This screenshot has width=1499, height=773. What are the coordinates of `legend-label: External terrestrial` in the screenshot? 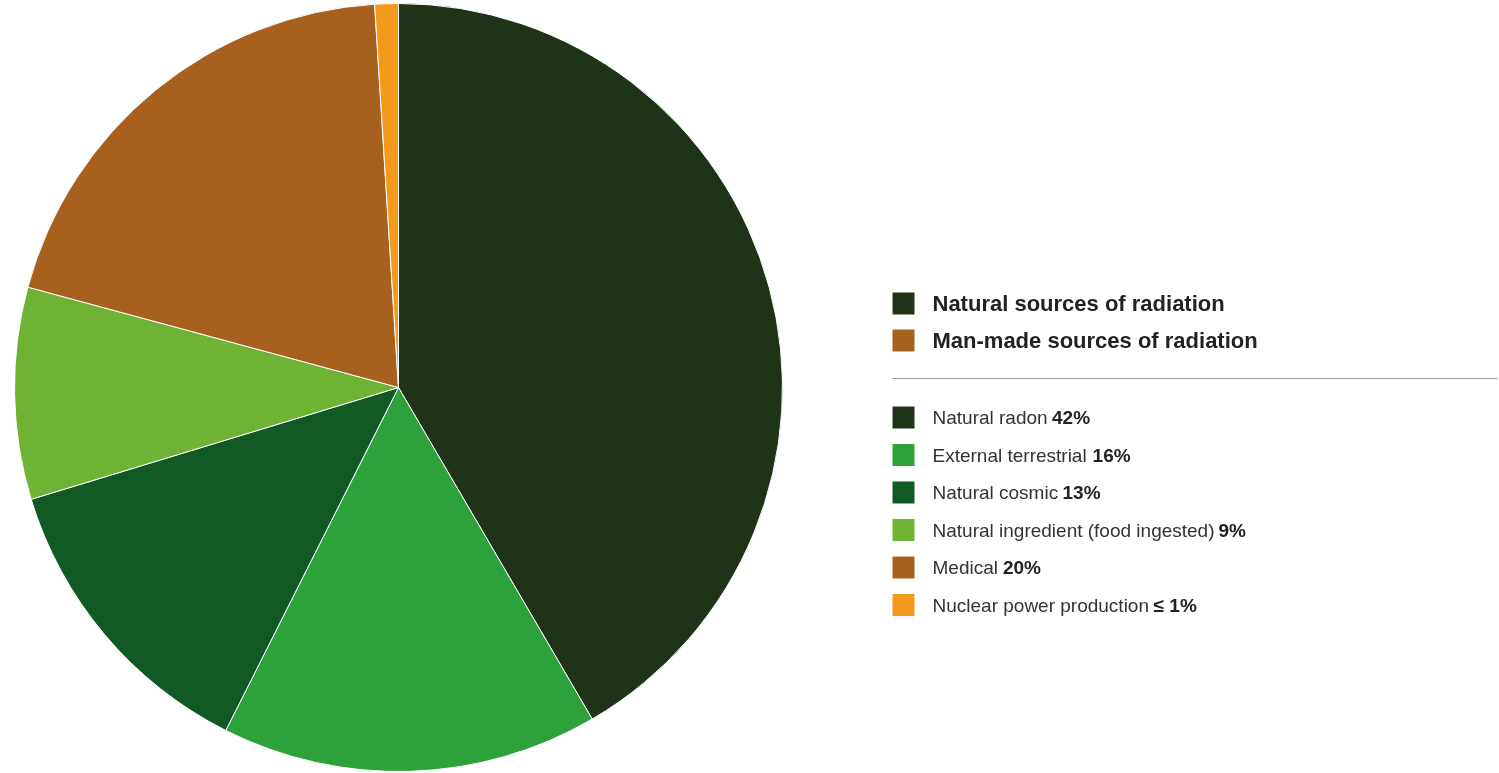 It's located at (1009, 455).